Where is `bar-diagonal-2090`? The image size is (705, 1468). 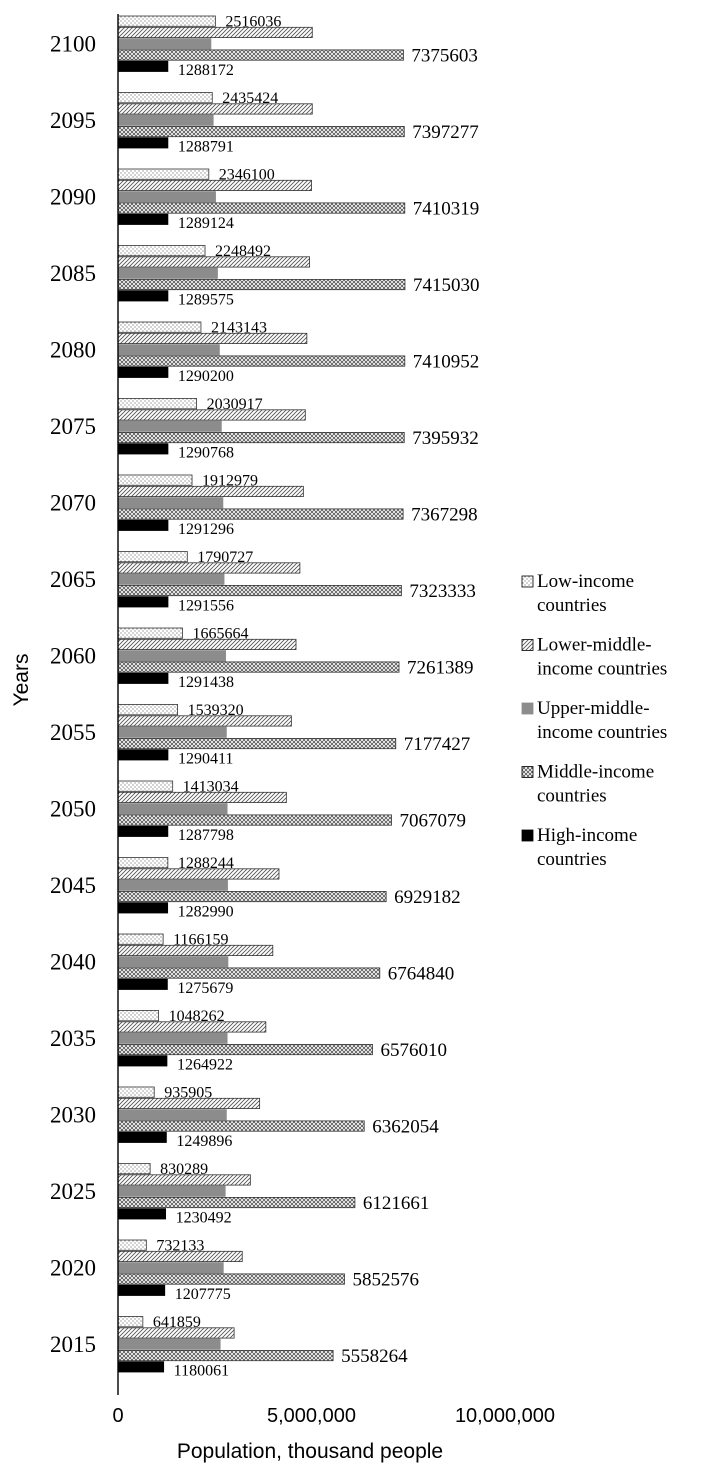 bar-diagonal-2090 is located at coordinates (214, 185).